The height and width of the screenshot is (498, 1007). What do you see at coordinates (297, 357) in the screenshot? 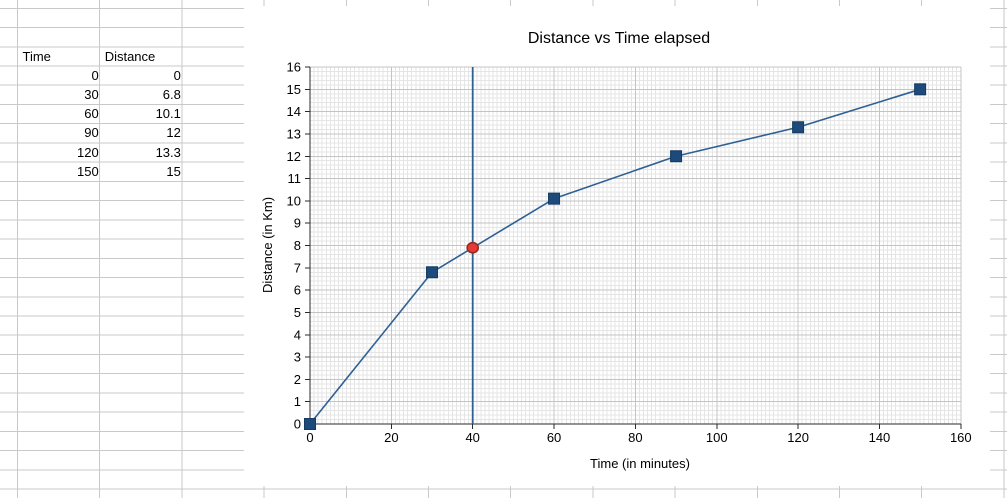
I see `y-tick-label: 3` at bounding box center [297, 357].